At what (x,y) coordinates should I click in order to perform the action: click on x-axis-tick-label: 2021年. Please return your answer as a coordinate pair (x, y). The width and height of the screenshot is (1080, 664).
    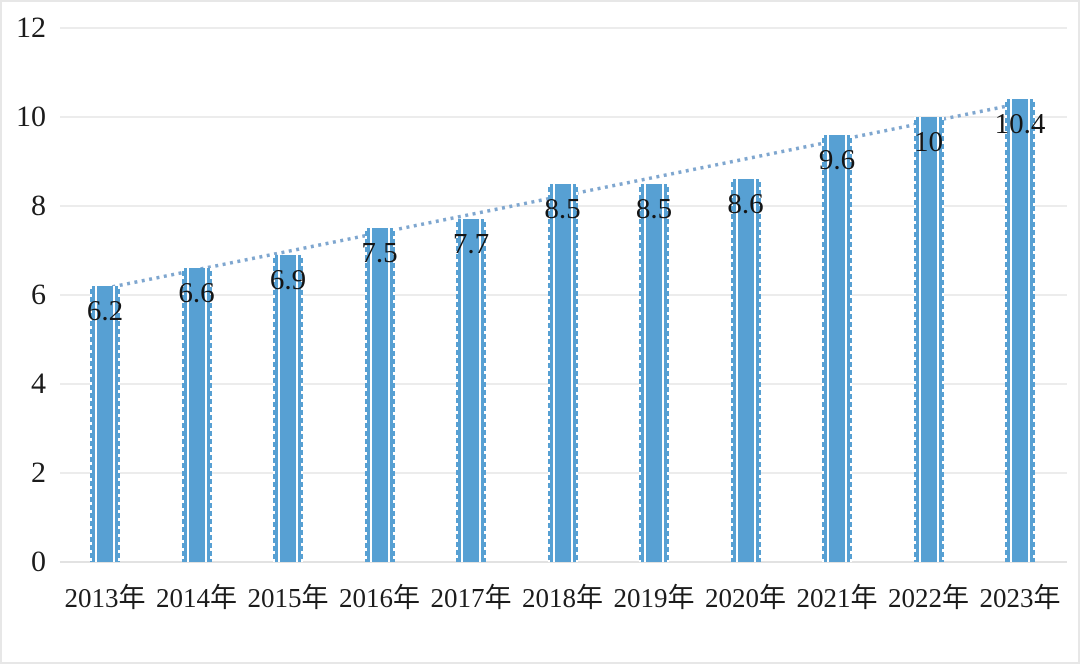
    Looking at the image, I should click on (837, 598).